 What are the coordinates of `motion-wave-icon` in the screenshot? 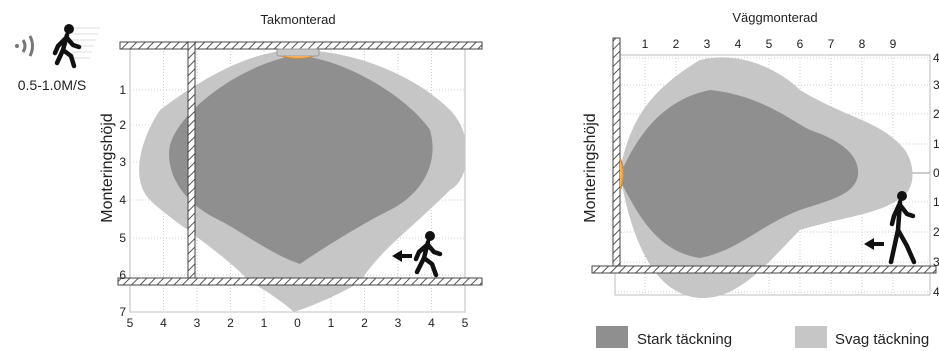 It's located at (24, 46).